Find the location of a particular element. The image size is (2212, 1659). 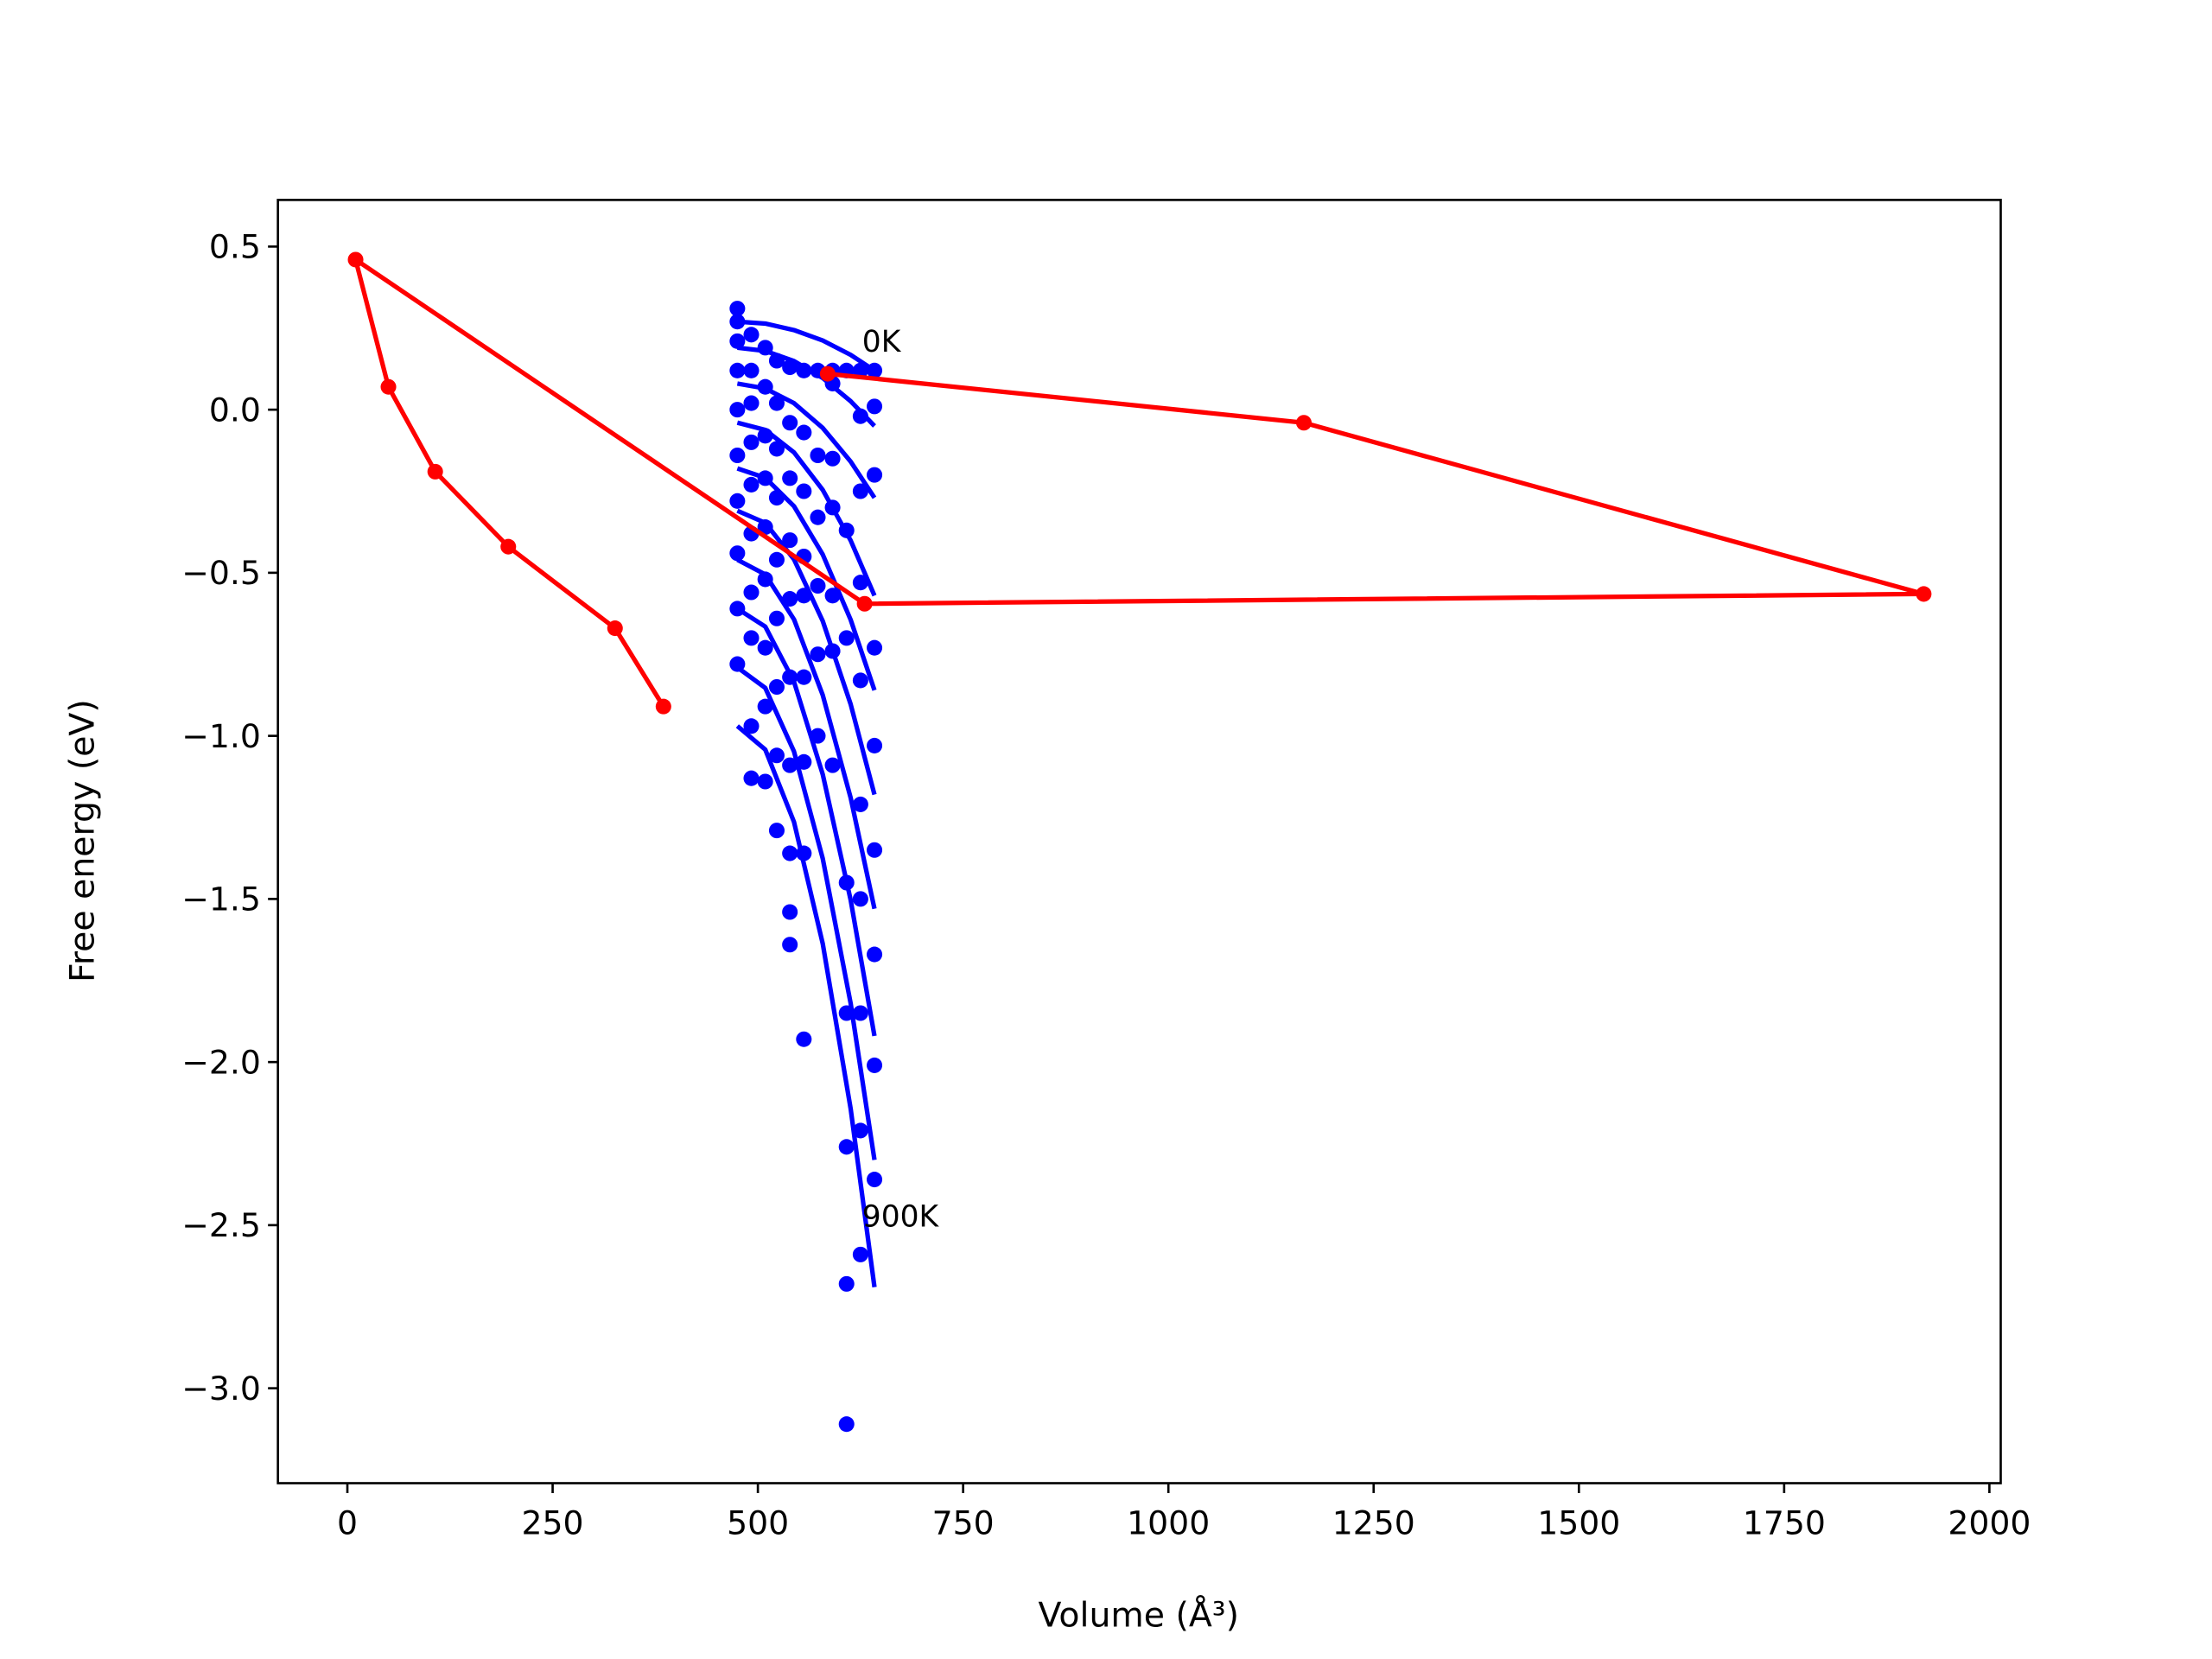

y-axis-label: Free energy (eV) is located at coordinates (82, 840).